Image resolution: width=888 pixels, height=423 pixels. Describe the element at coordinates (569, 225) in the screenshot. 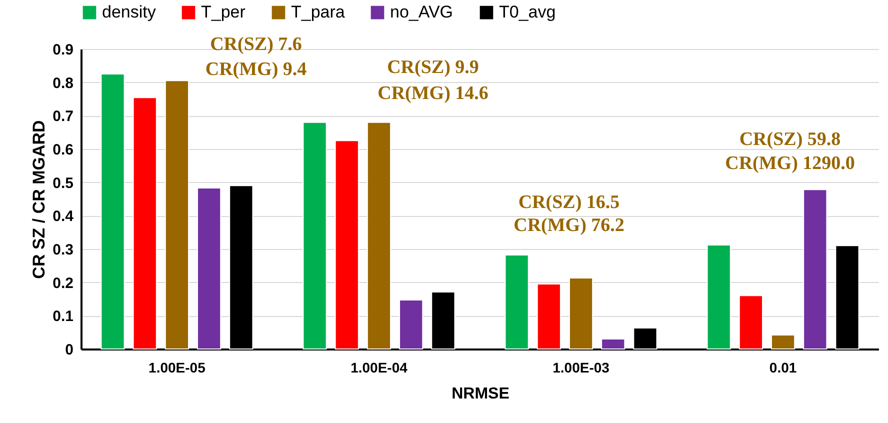

I see `annotation: CR(MG) 76.2` at that location.